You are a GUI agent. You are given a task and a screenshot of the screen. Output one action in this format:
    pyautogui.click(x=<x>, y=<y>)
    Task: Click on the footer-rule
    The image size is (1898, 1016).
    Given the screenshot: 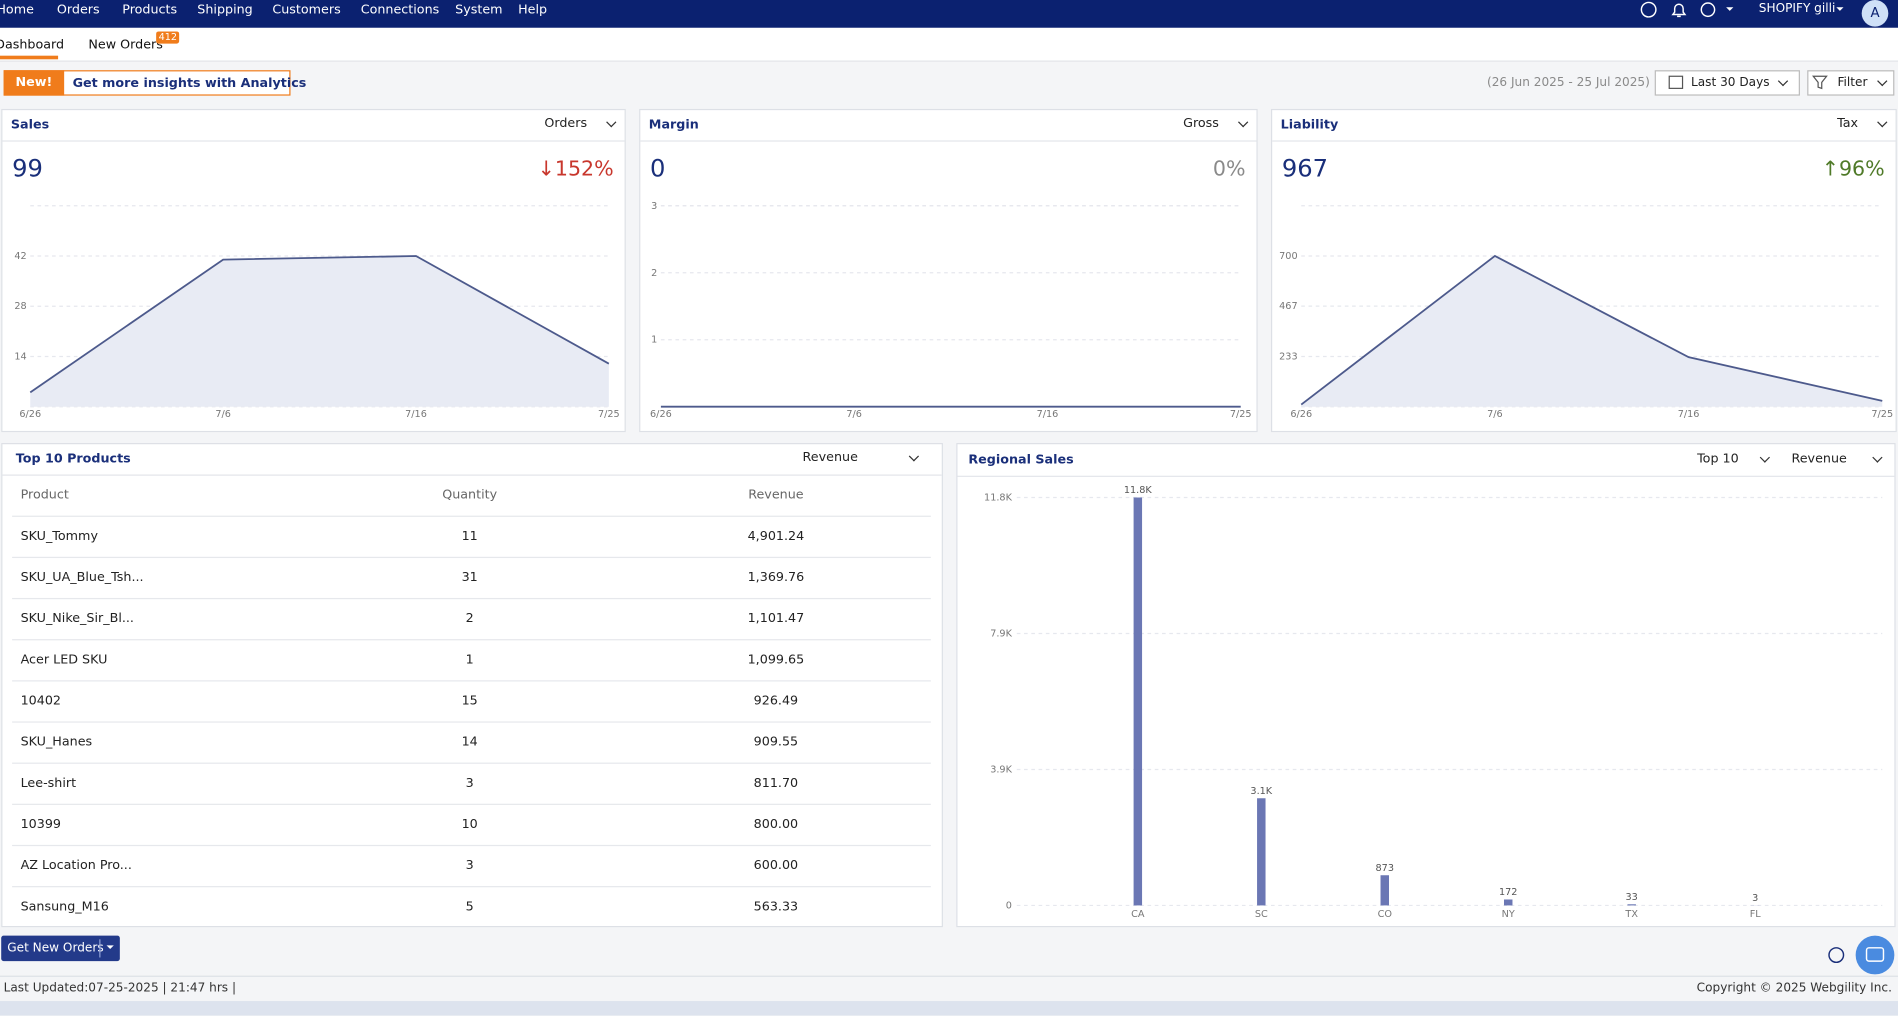 What is the action you would take?
    pyautogui.click(x=949, y=976)
    